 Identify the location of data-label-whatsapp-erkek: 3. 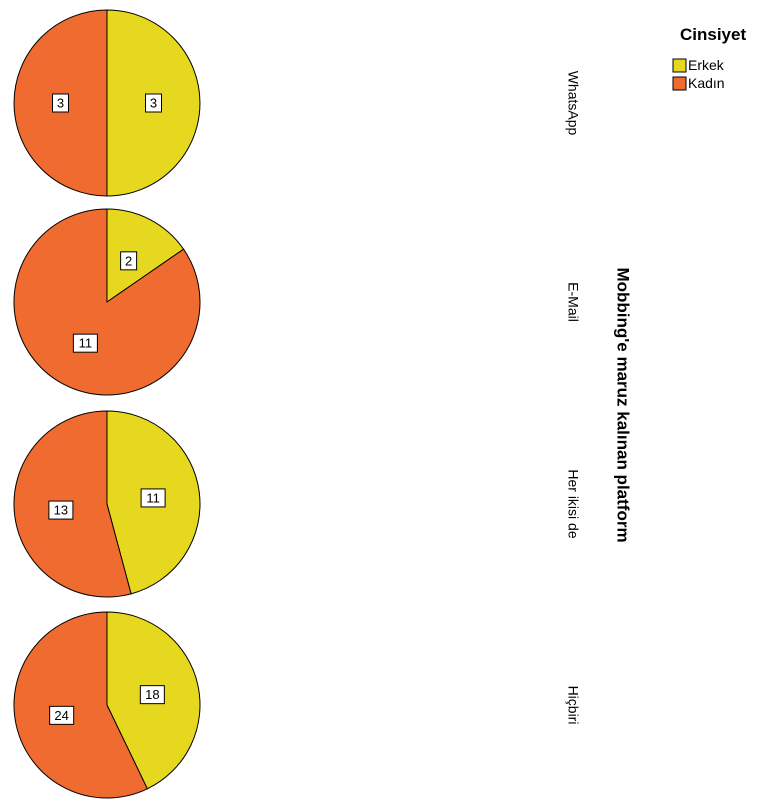
(153, 102).